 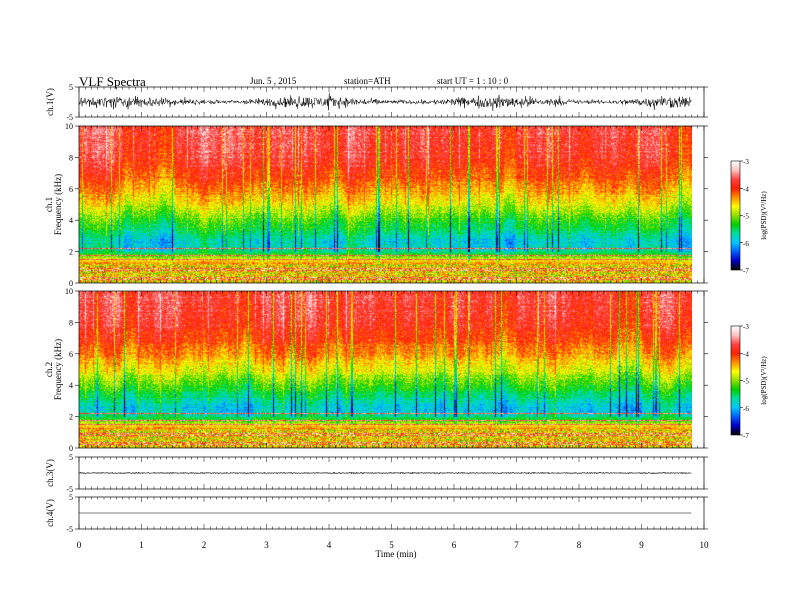 What do you see at coordinates (329, 545) in the screenshot?
I see `x-tick-label: 4` at bounding box center [329, 545].